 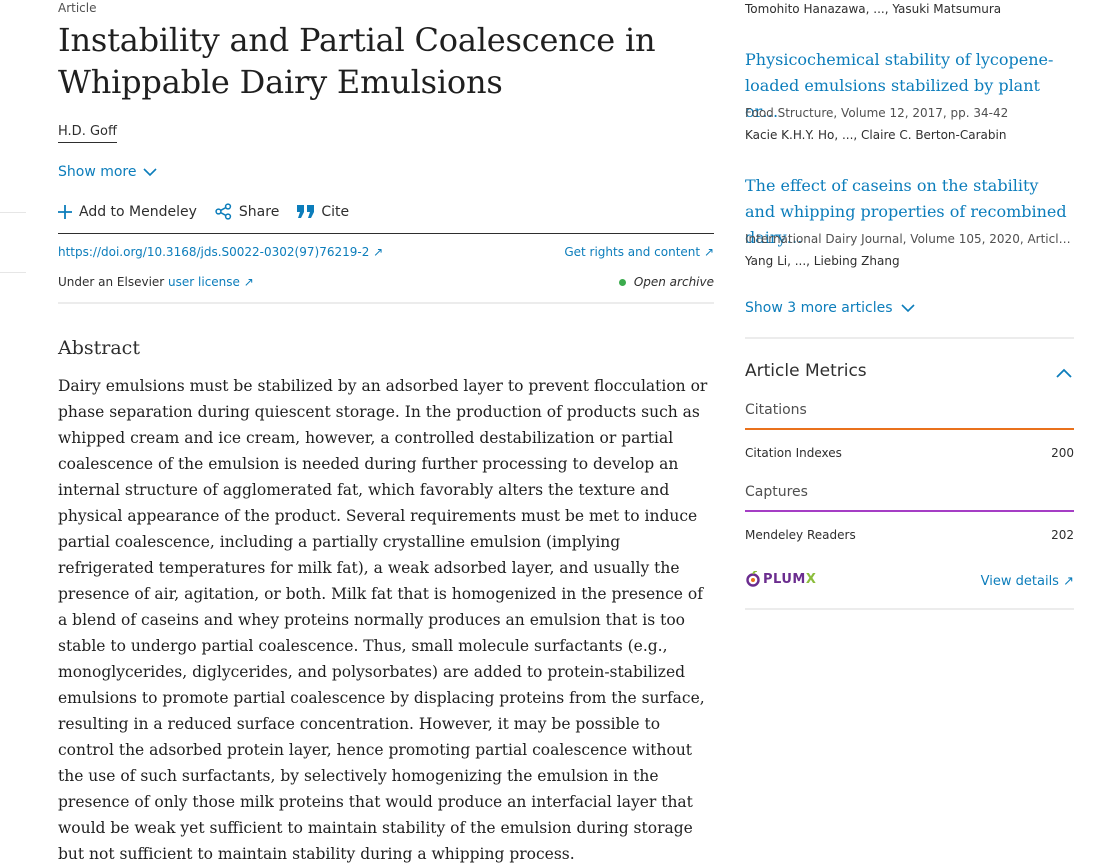 I want to click on license-line: Under an Elsevier user license ↗, so click(x=156, y=282).